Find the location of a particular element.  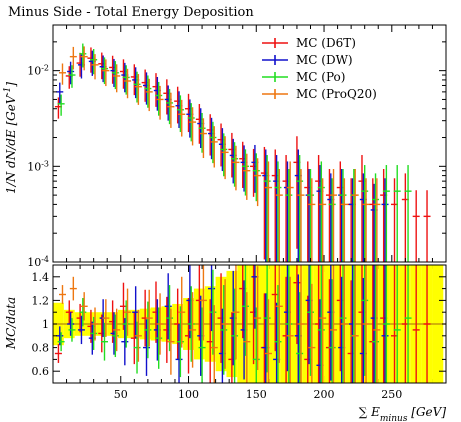

x-tick-label: 150 is located at coordinates (256, 394).